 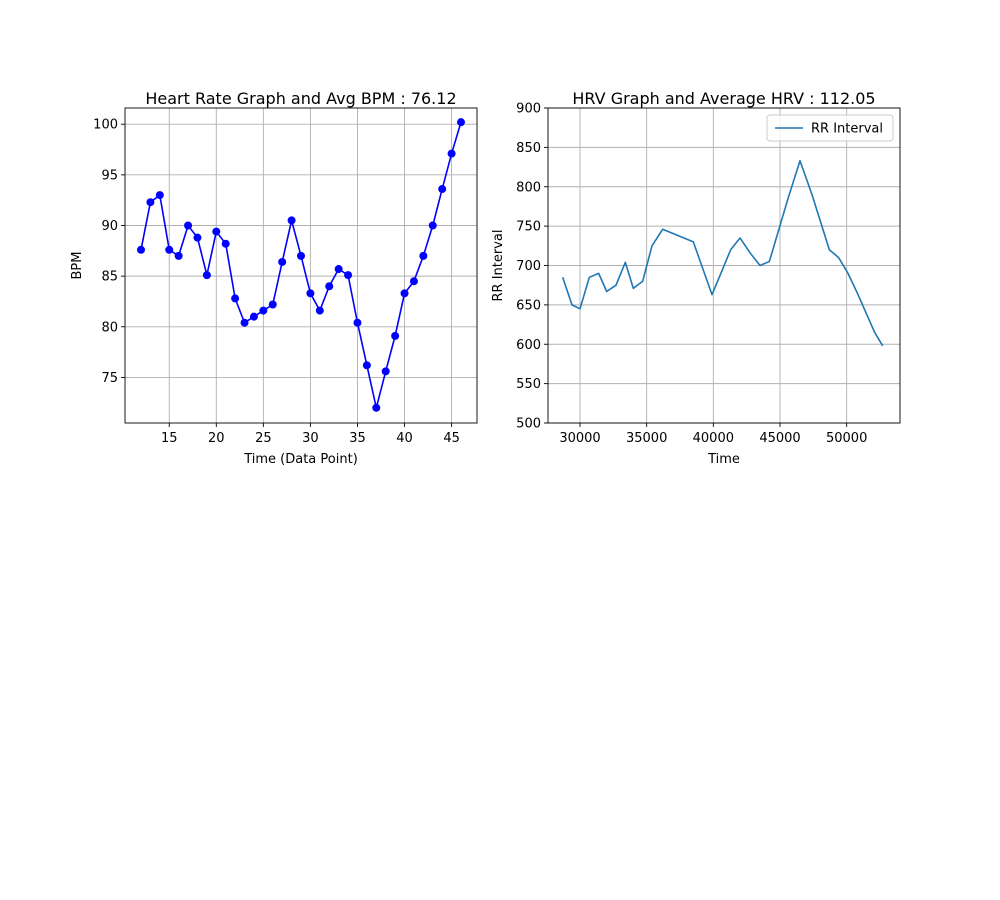 I want to click on y-tick-label: 700, so click(x=528, y=266).